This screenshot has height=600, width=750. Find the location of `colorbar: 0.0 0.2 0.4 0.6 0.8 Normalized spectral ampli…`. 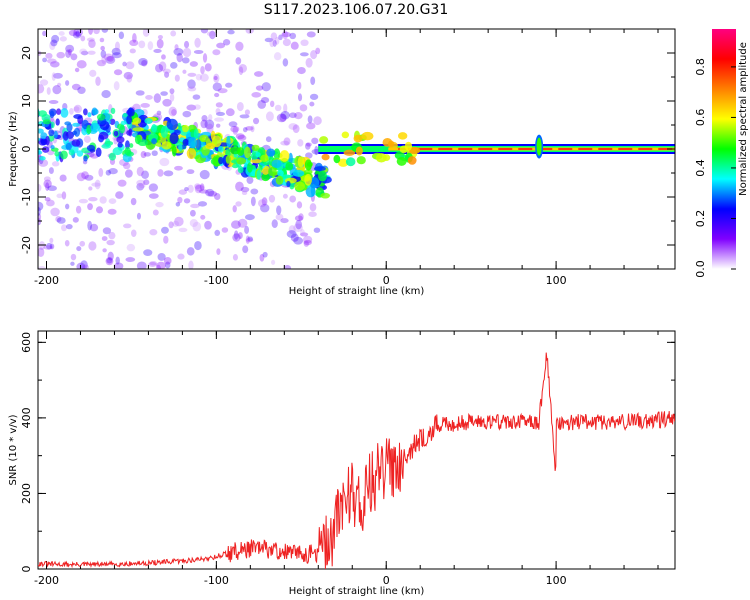

colorbar: 0.0 0.2 0.4 0.6 0.8 Normalized spectral ampli… is located at coordinates (721, 153).